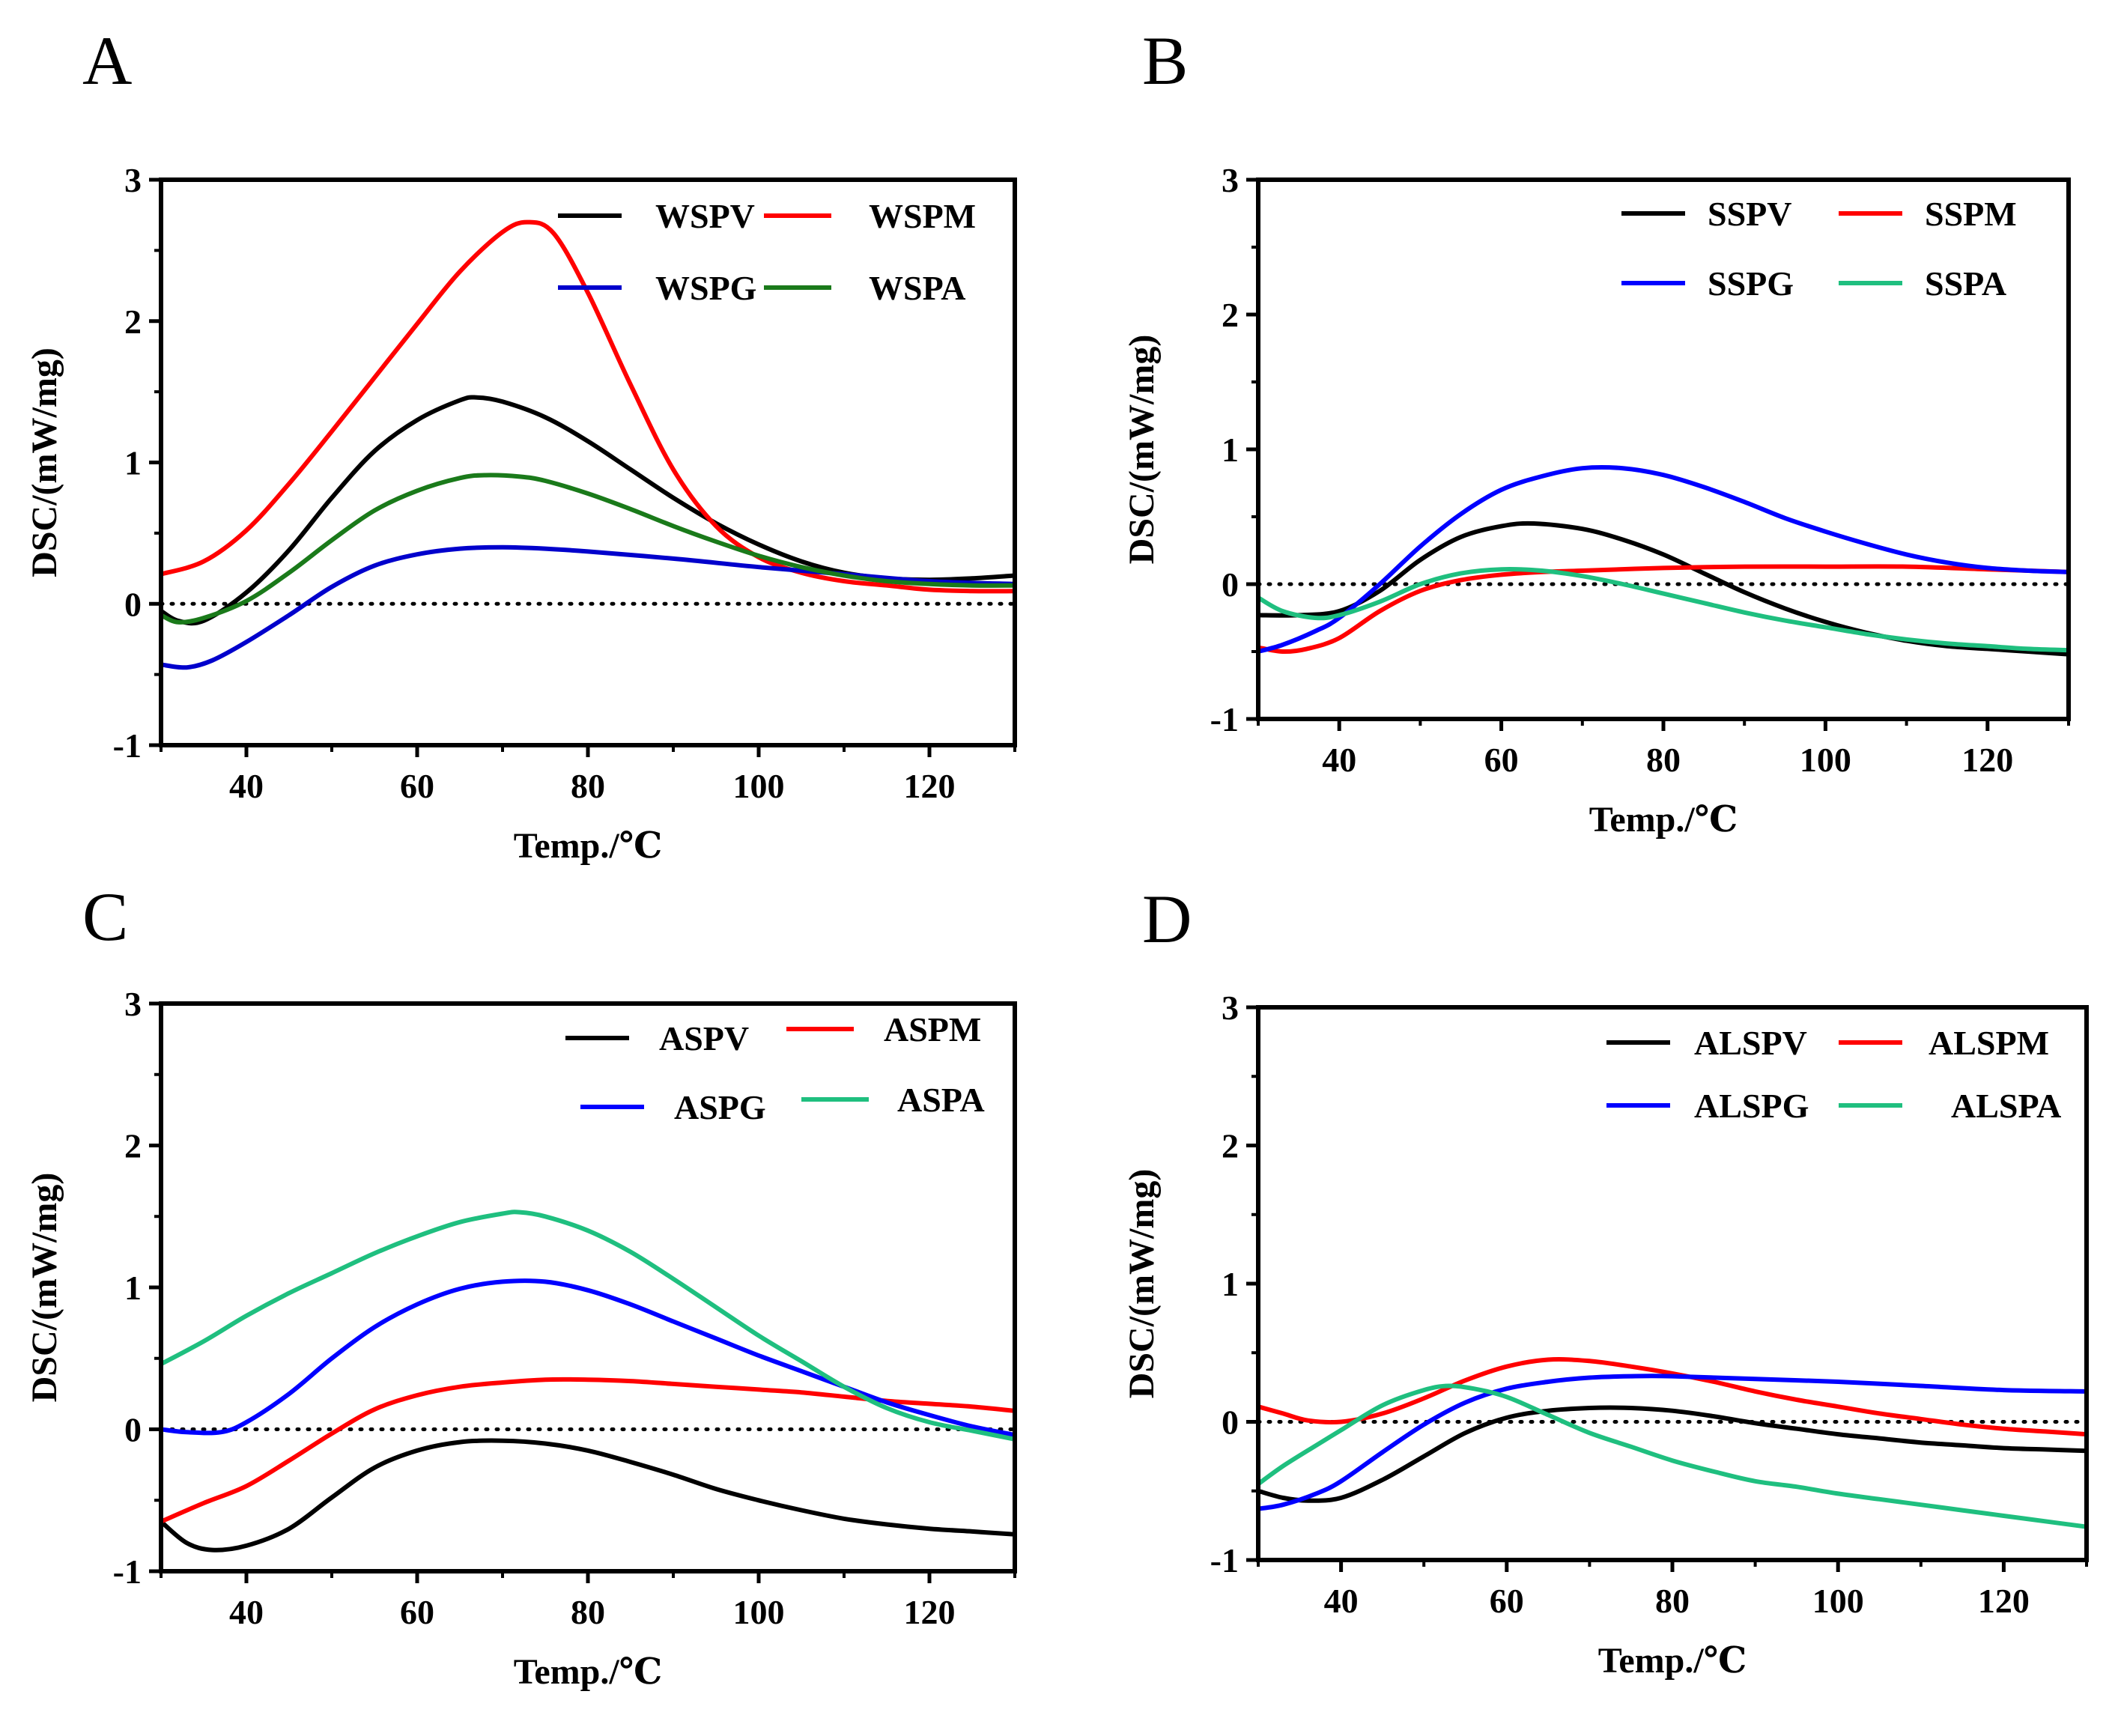  I want to click on legend-label-aspm: ASPM, so click(932, 1029).